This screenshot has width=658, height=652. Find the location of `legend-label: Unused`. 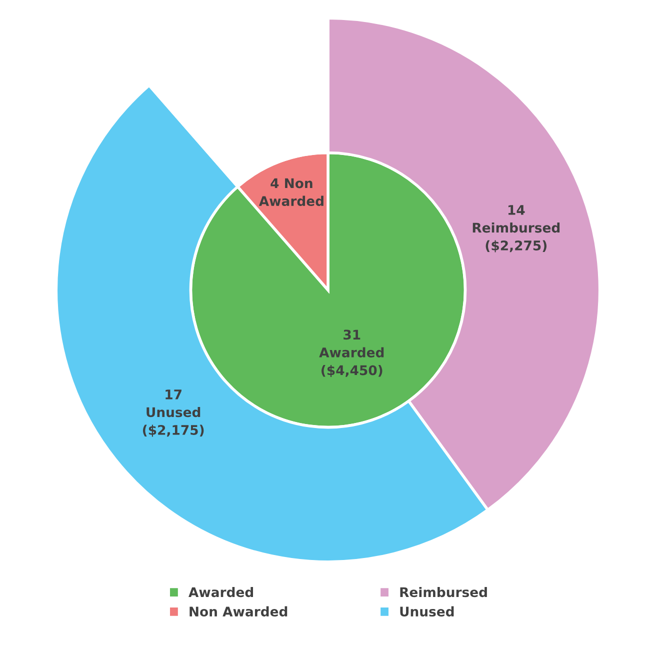

legend-label: Unused is located at coordinates (427, 611).